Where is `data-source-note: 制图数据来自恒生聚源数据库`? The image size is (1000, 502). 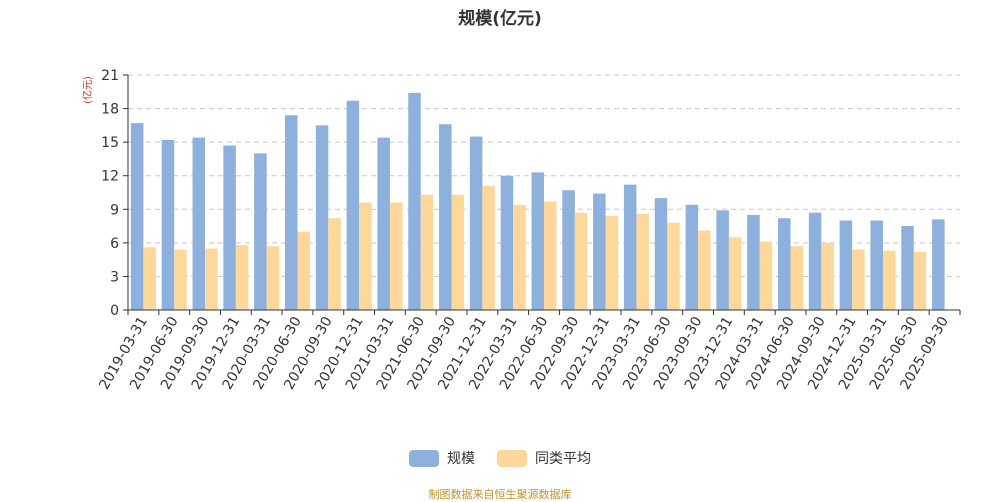
data-source-note: 制图数据来自恒生聚源数据库 is located at coordinates (500, 494).